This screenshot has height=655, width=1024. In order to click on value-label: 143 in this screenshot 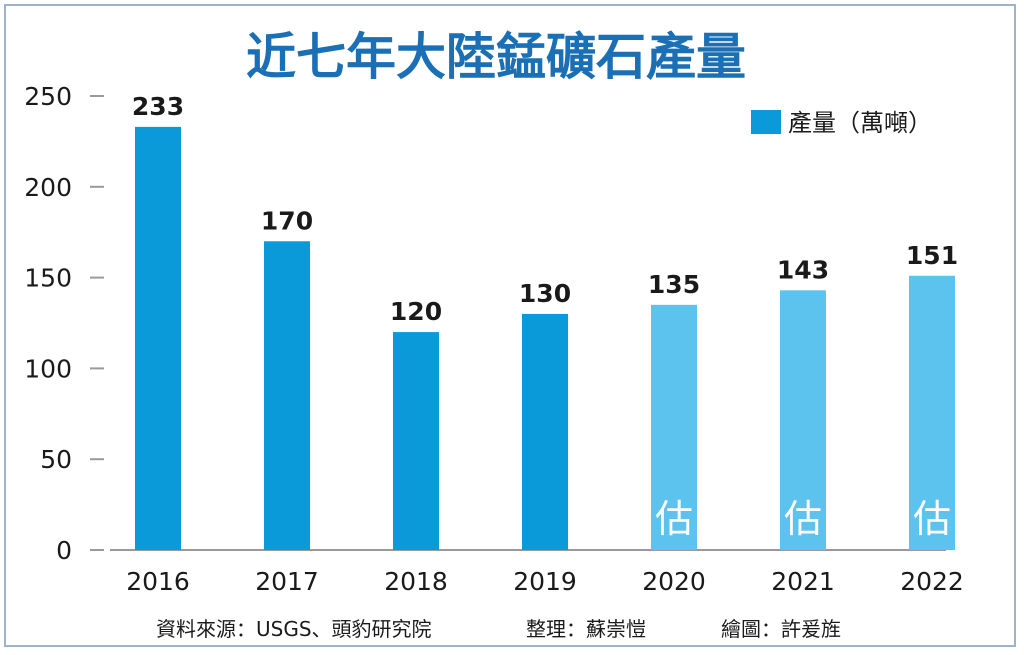, I will do `click(803, 269)`.